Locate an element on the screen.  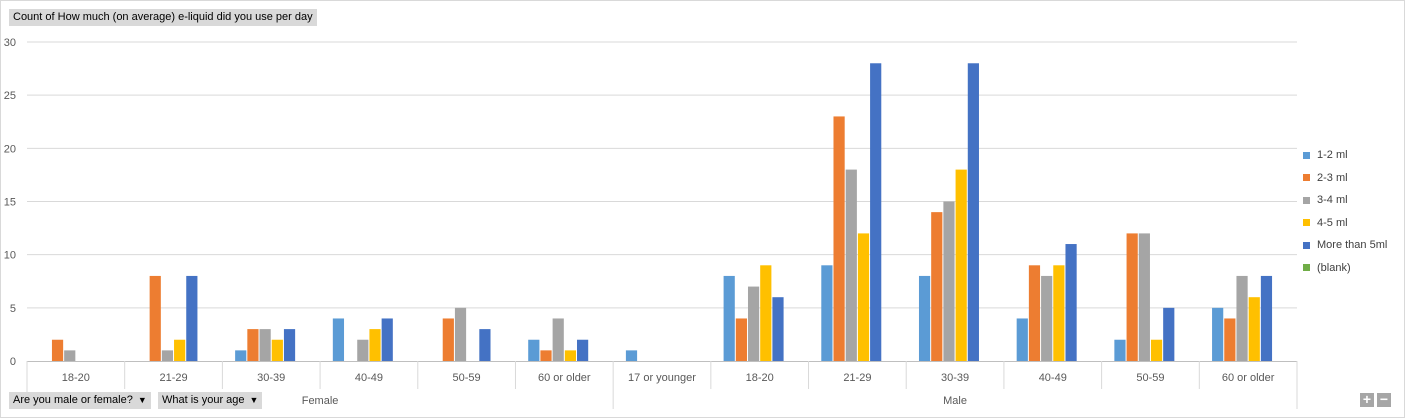
legend-item: More than 5ml is located at coordinates (1345, 245).